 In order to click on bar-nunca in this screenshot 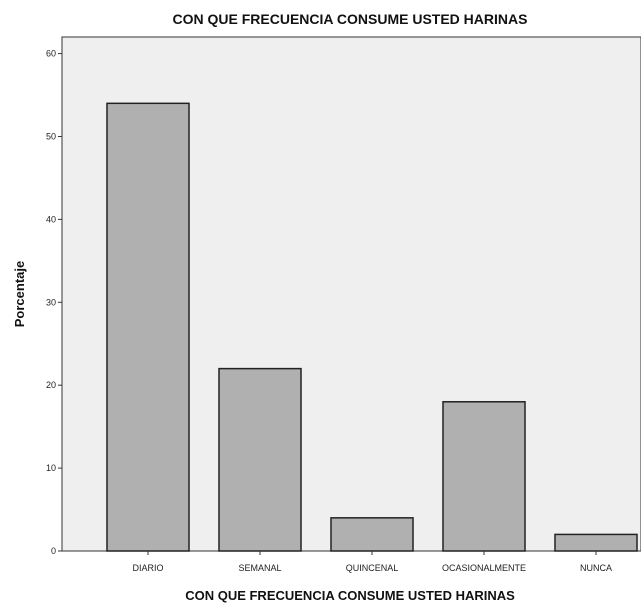, I will do `click(596, 542)`.